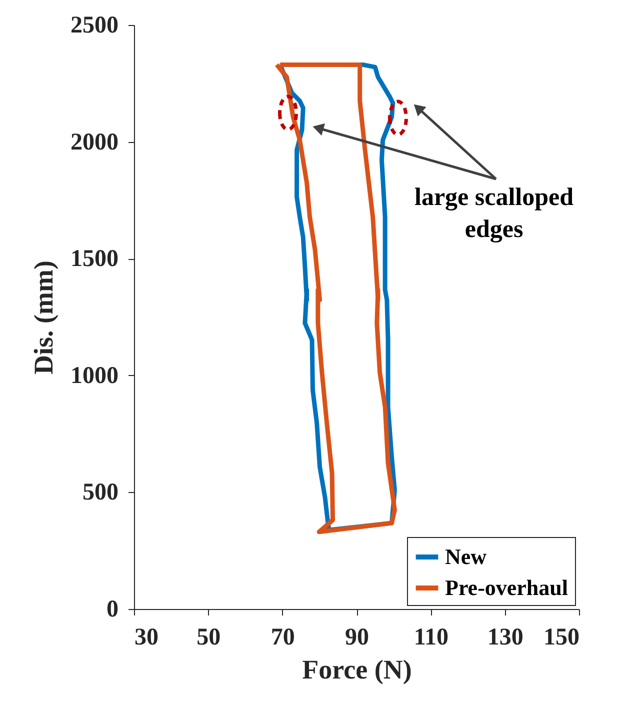 This screenshot has height=702, width=625. Describe the element at coordinates (466, 556) in the screenshot. I see `legend-label: New` at that location.